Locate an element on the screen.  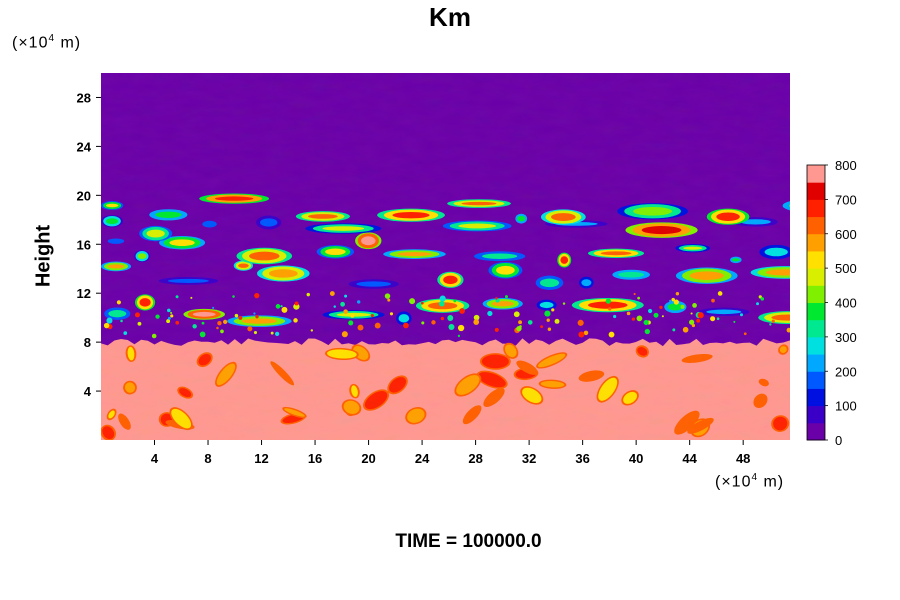
y-tick-label: 12 is located at coordinates (84, 293).